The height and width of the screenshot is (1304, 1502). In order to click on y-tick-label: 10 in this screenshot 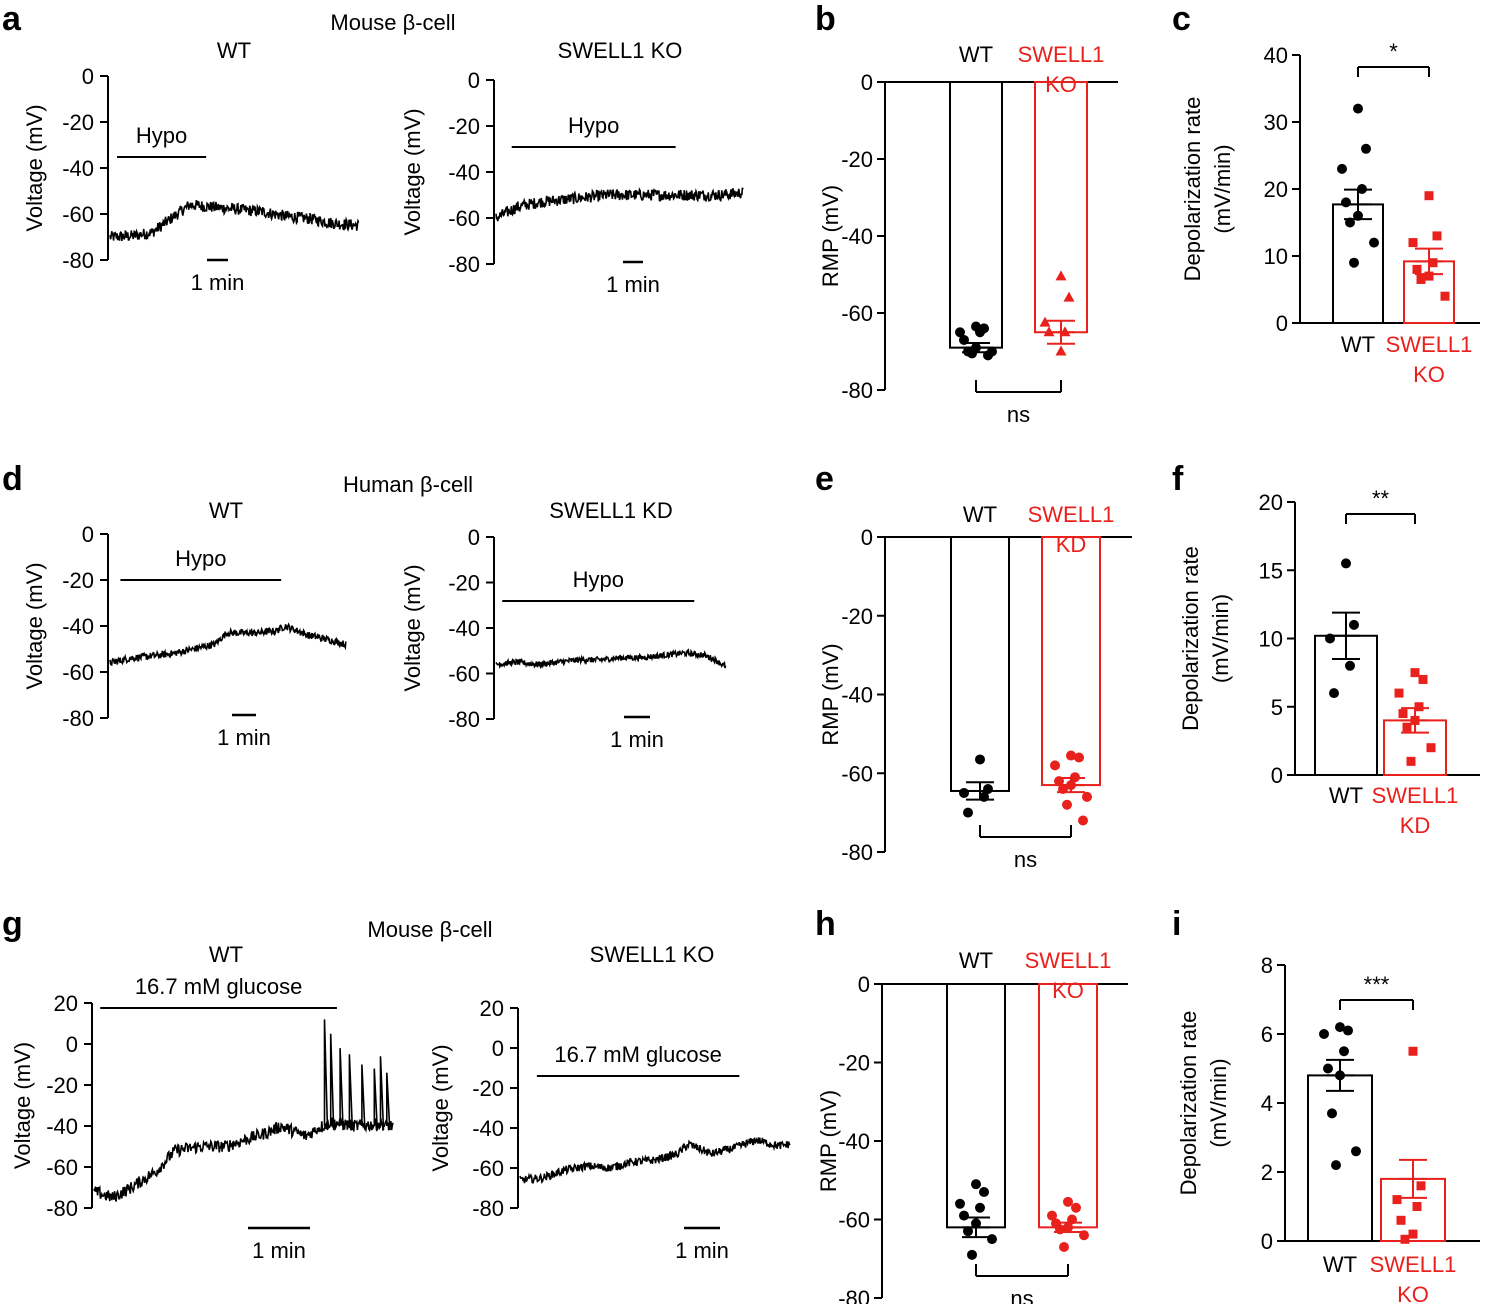, I will do `click(1271, 639)`.